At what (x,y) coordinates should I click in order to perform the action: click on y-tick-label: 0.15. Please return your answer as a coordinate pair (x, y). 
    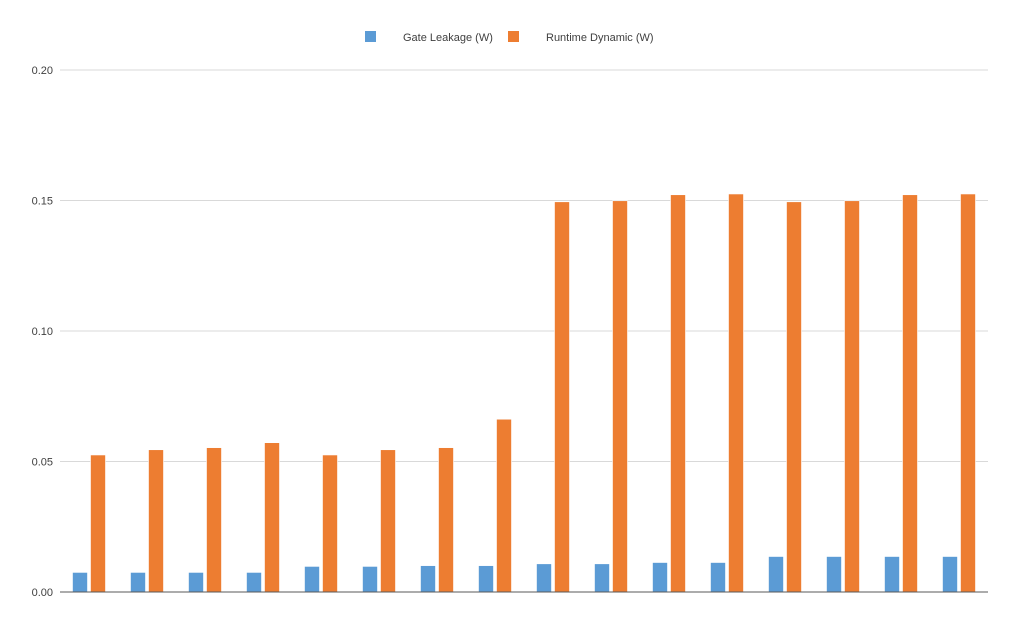
    Looking at the image, I should click on (42, 202).